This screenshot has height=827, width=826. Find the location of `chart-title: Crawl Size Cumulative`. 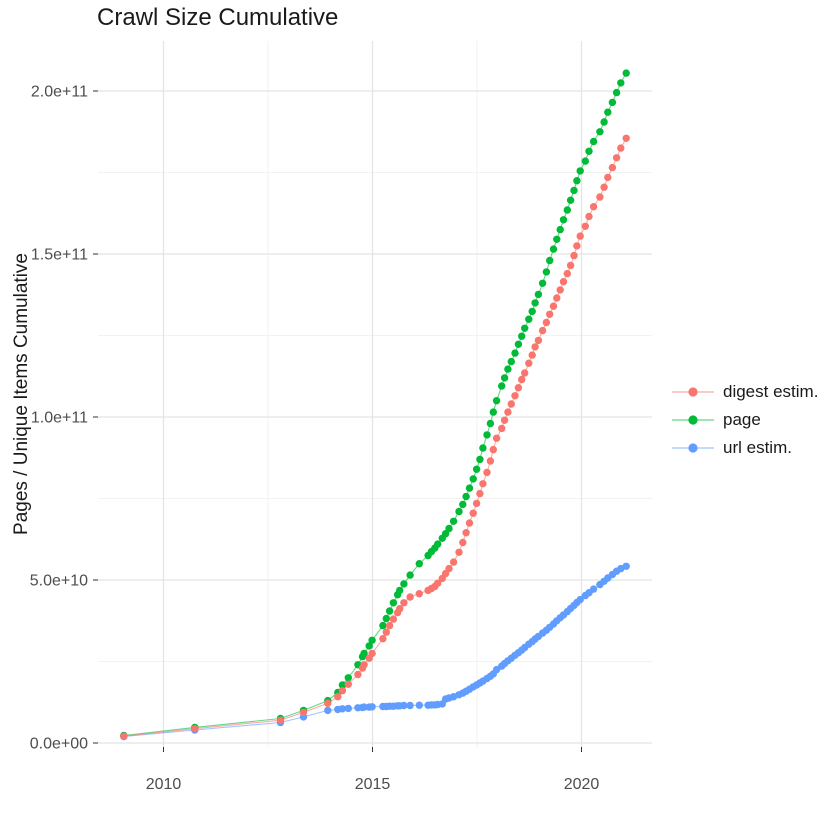

chart-title: Crawl Size Cumulative is located at coordinates (218, 17).